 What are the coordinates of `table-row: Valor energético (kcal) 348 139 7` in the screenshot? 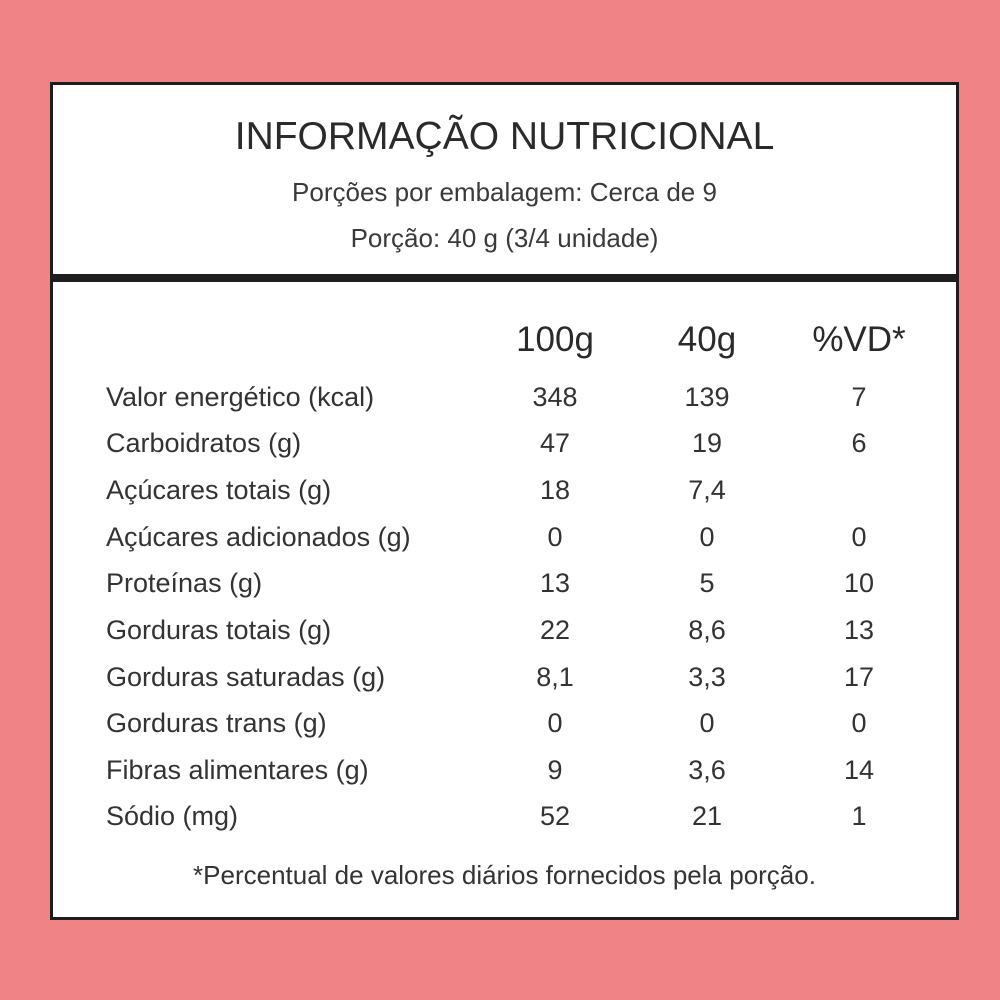 It's located at (504, 405).